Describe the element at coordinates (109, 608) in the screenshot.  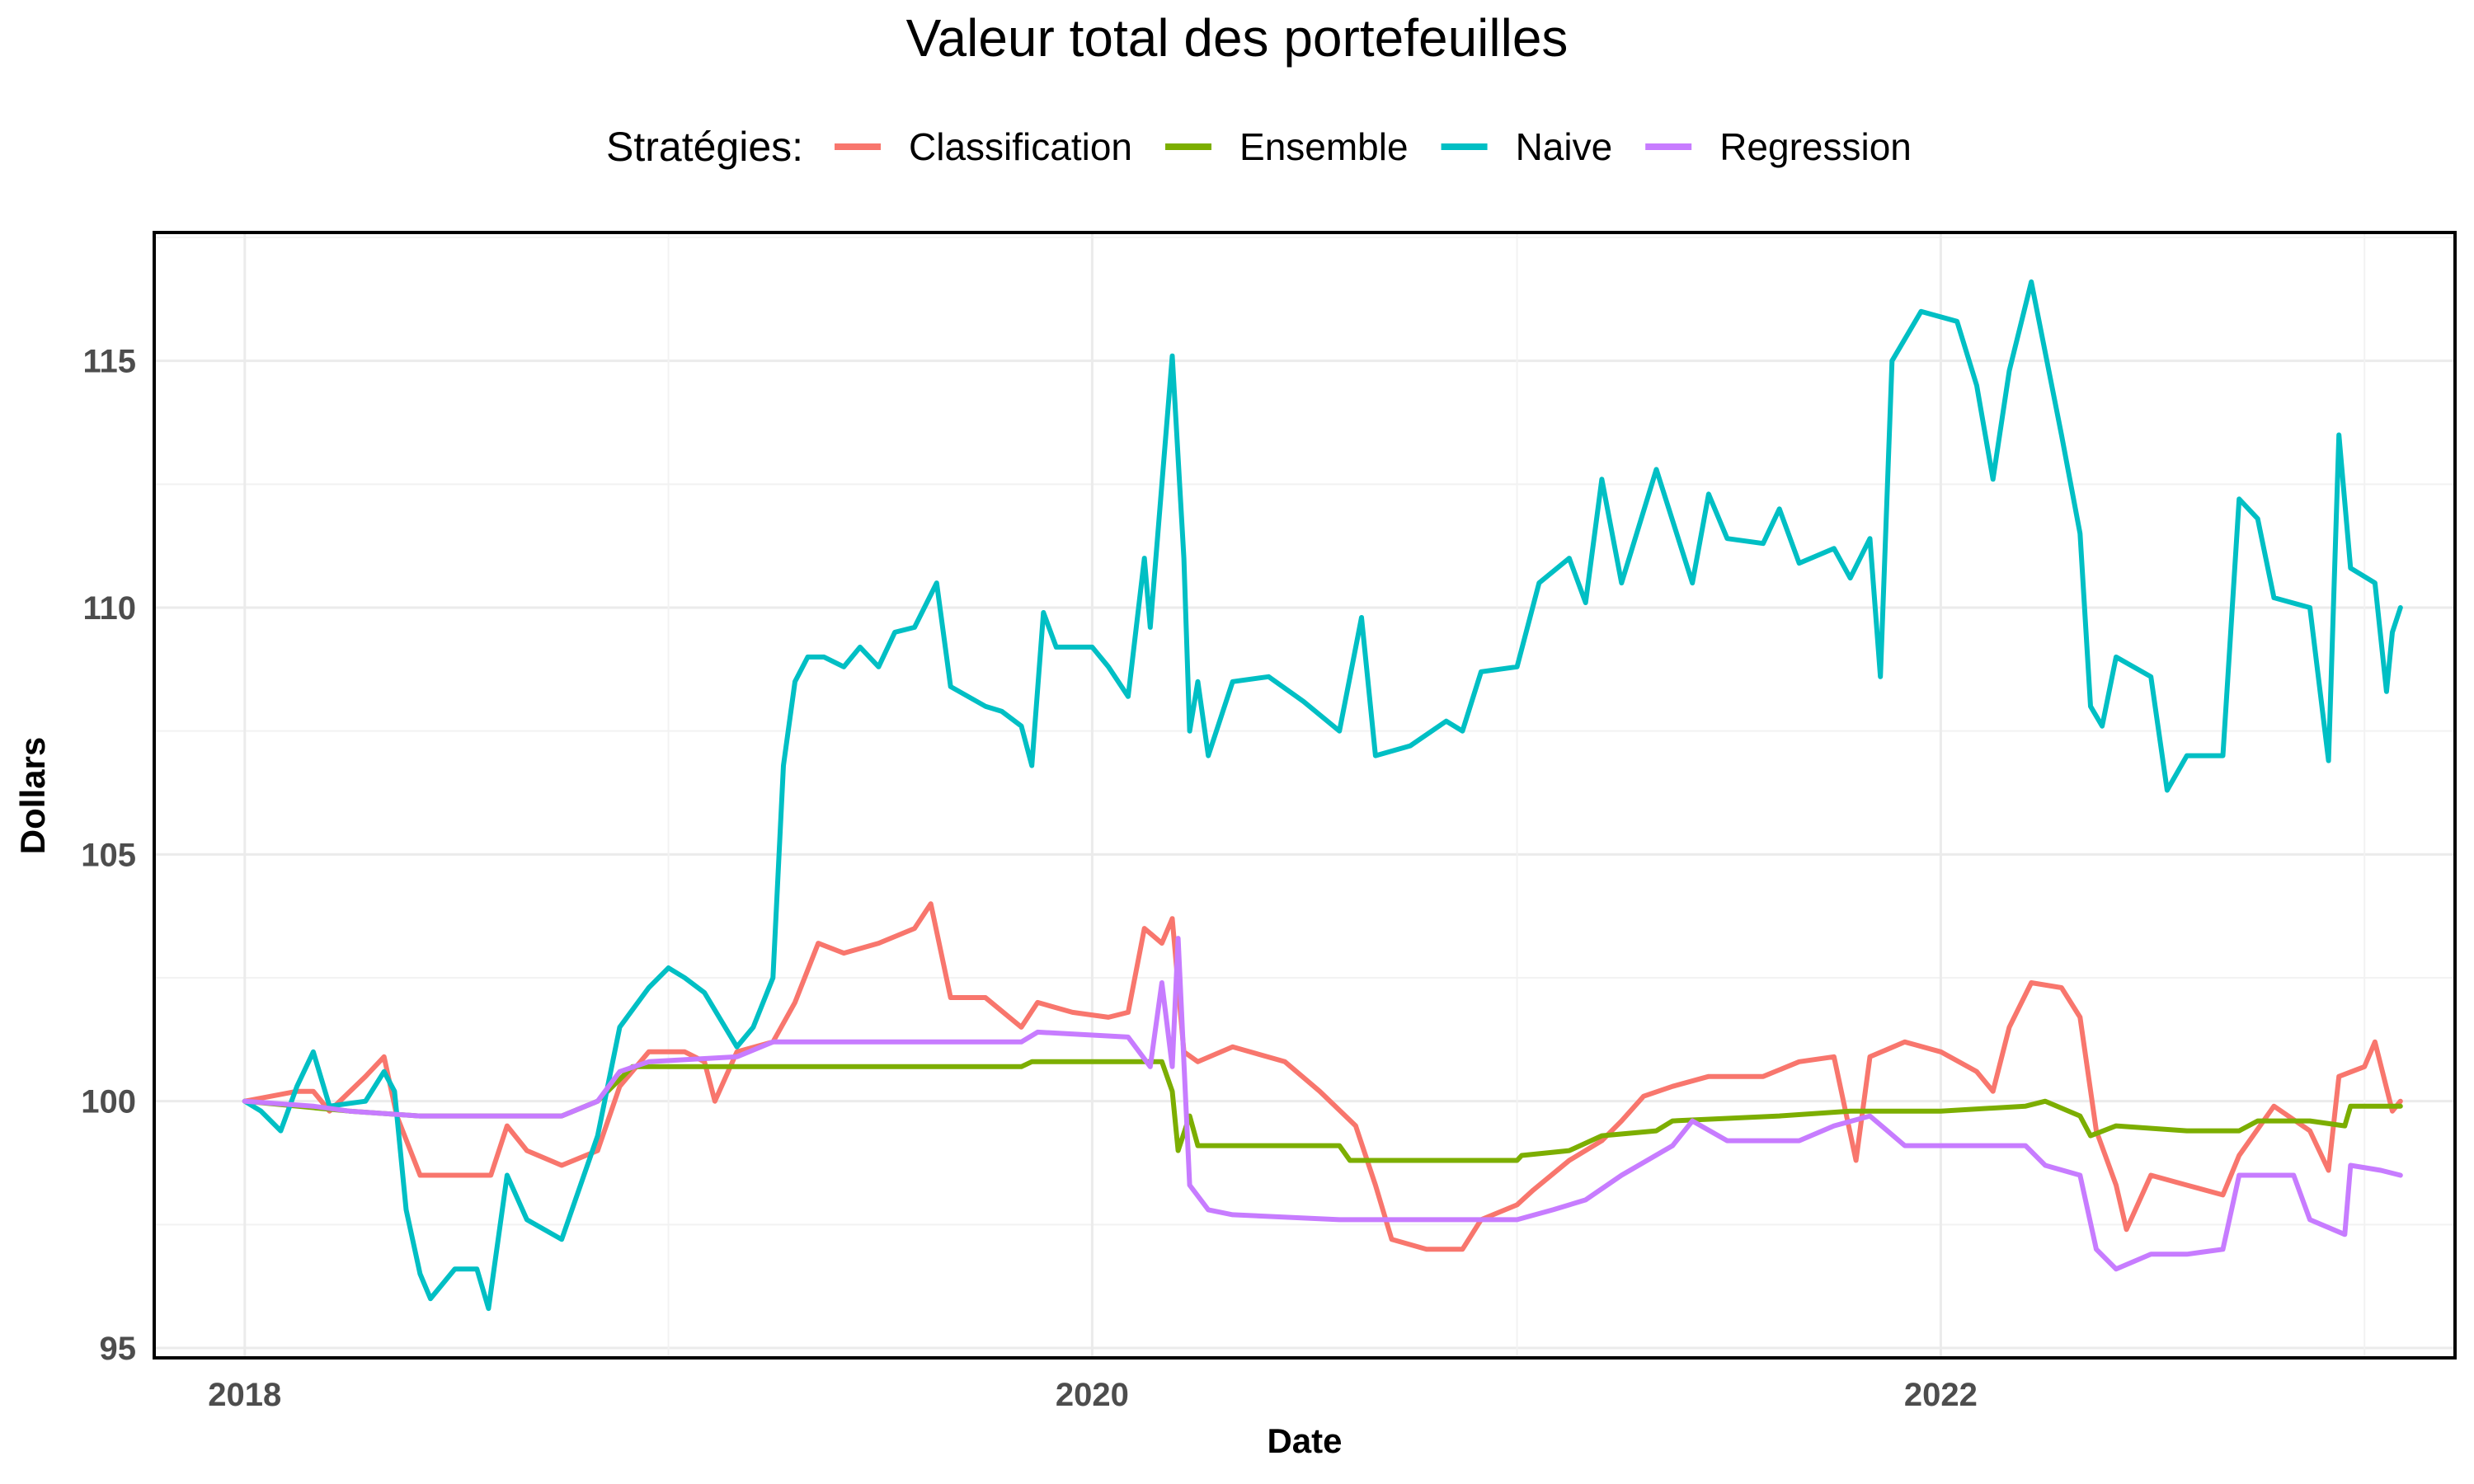
I see `y-tick-label: 110` at that location.